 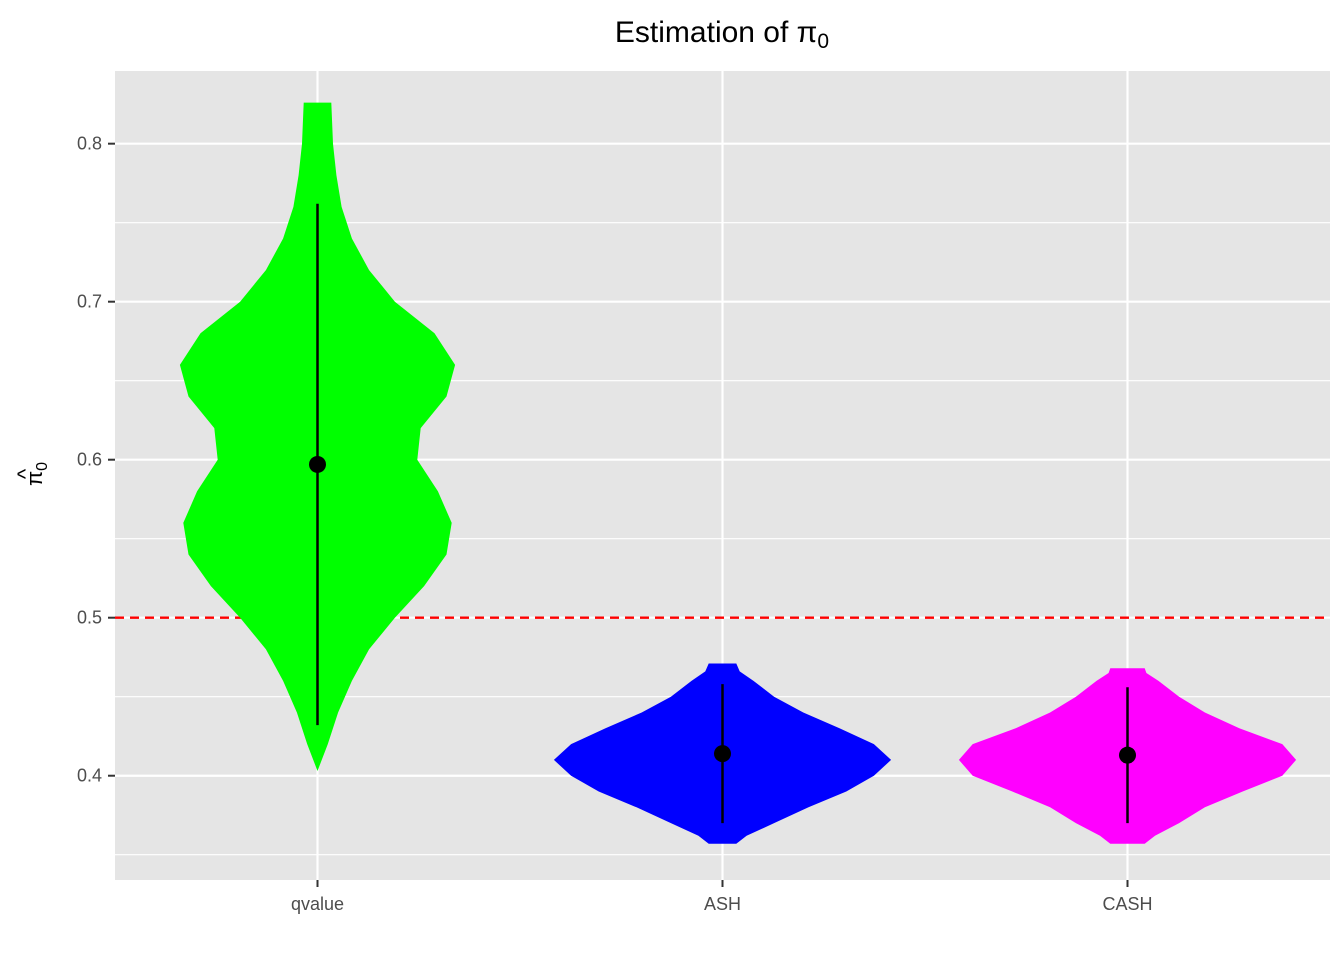 I want to click on chart-title-main: Estimation of π, so click(x=716, y=32).